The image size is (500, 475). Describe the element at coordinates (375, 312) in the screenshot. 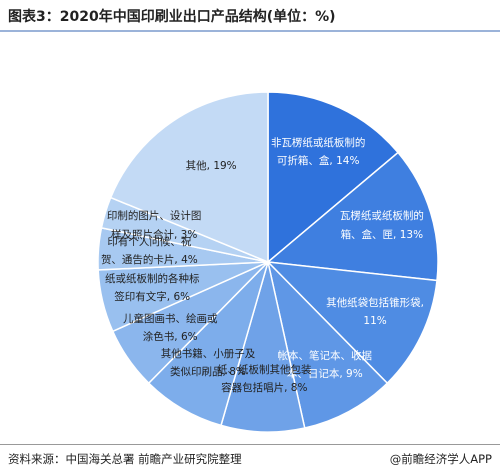

I see `data-label: 其他纸袋包括锥形袋, 11%` at that location.